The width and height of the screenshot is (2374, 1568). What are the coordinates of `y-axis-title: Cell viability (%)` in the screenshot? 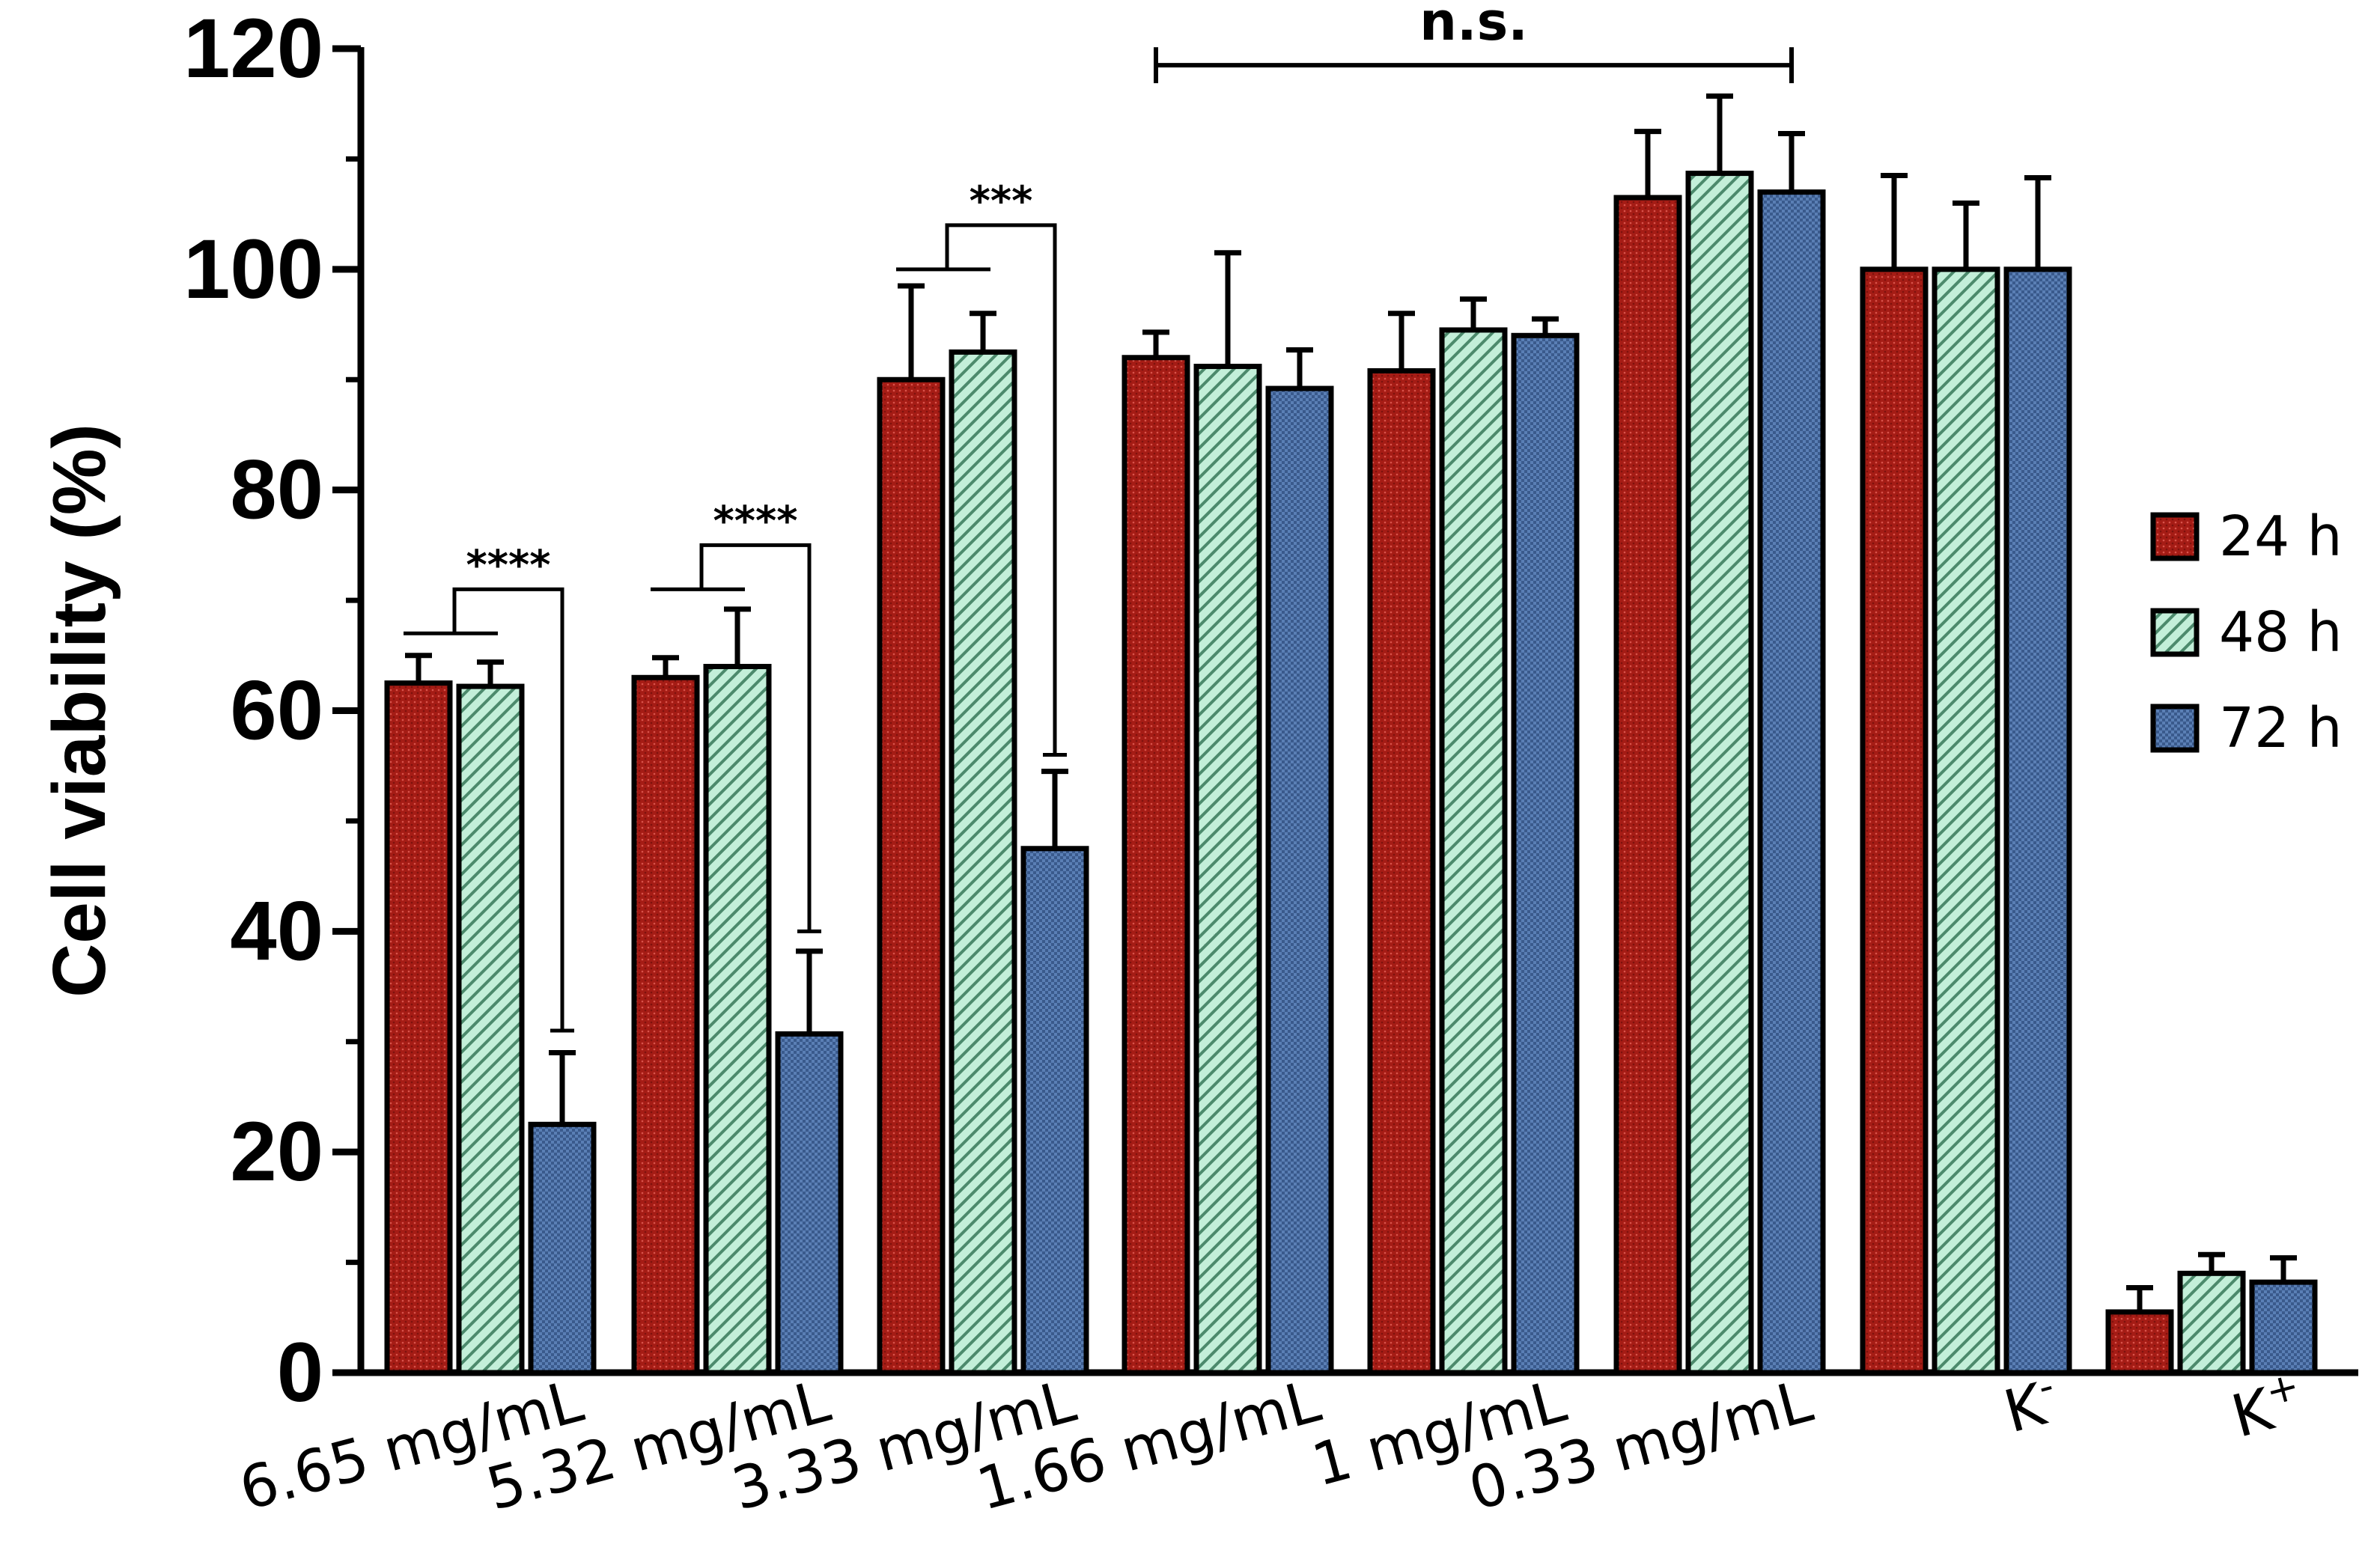 It's located at (79, 711).